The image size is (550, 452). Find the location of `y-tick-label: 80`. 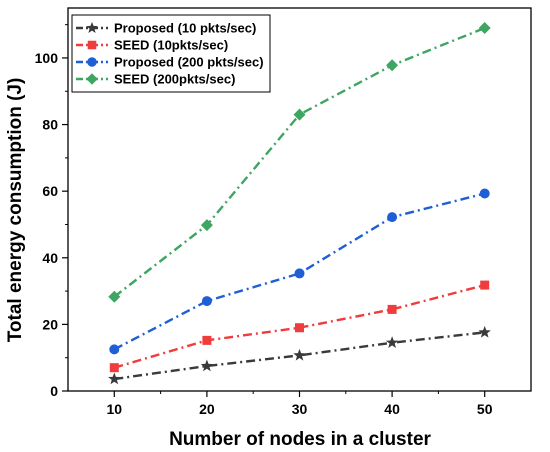

y-tick-label: 80 is located at coordinates (50, 125).